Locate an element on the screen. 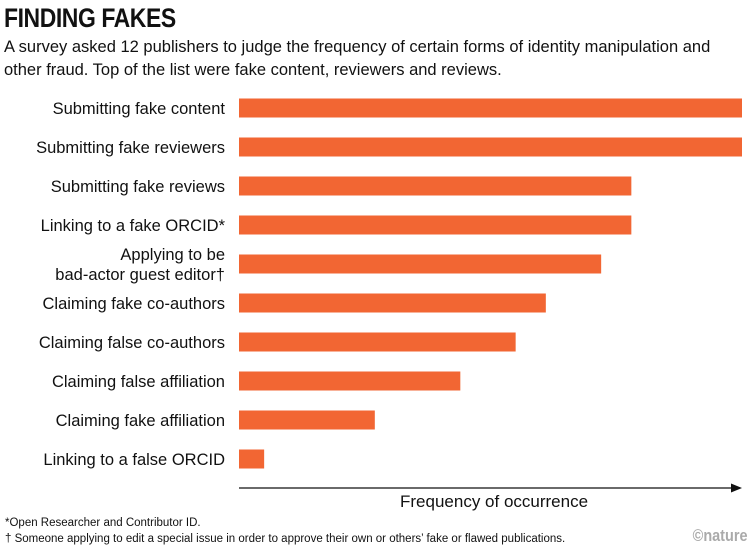 Image resolution: width=751 pixels, height=554 pixels. category-label: Submitting fake reviews is located at coordinates (138, 187).